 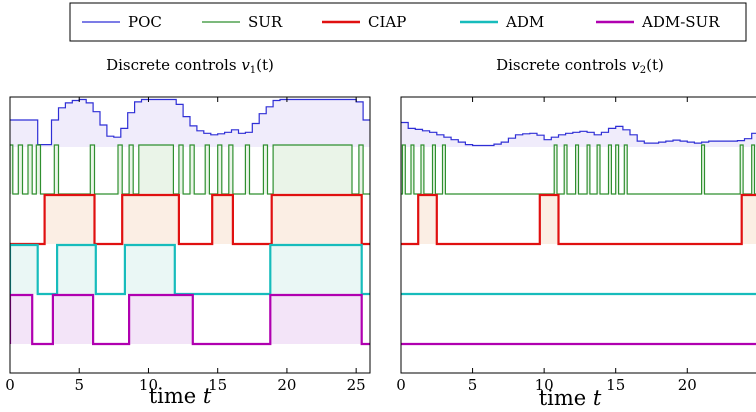 I want to click on x-tick-label-10-v2: 10, so click(x=544, y=385).